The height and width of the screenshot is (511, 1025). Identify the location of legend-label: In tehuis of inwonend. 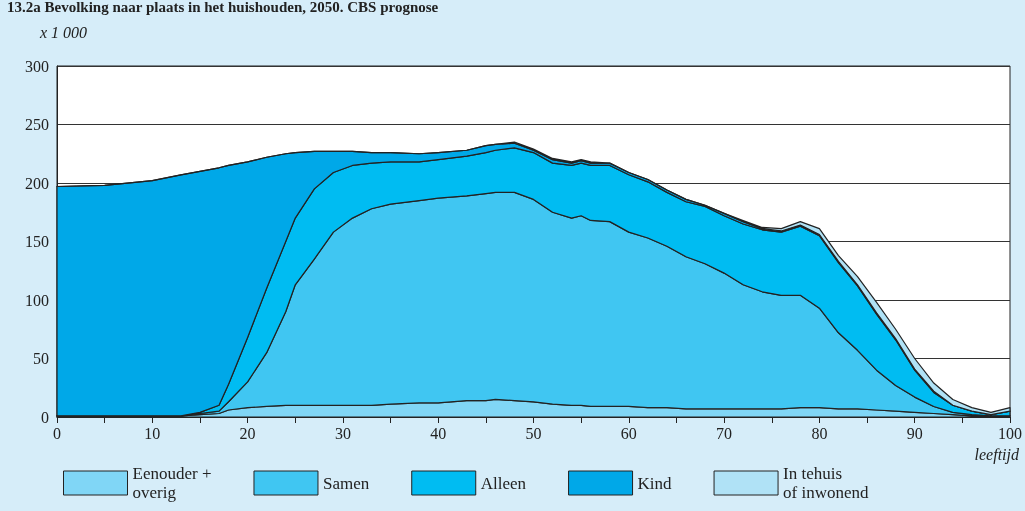
(826, 483).